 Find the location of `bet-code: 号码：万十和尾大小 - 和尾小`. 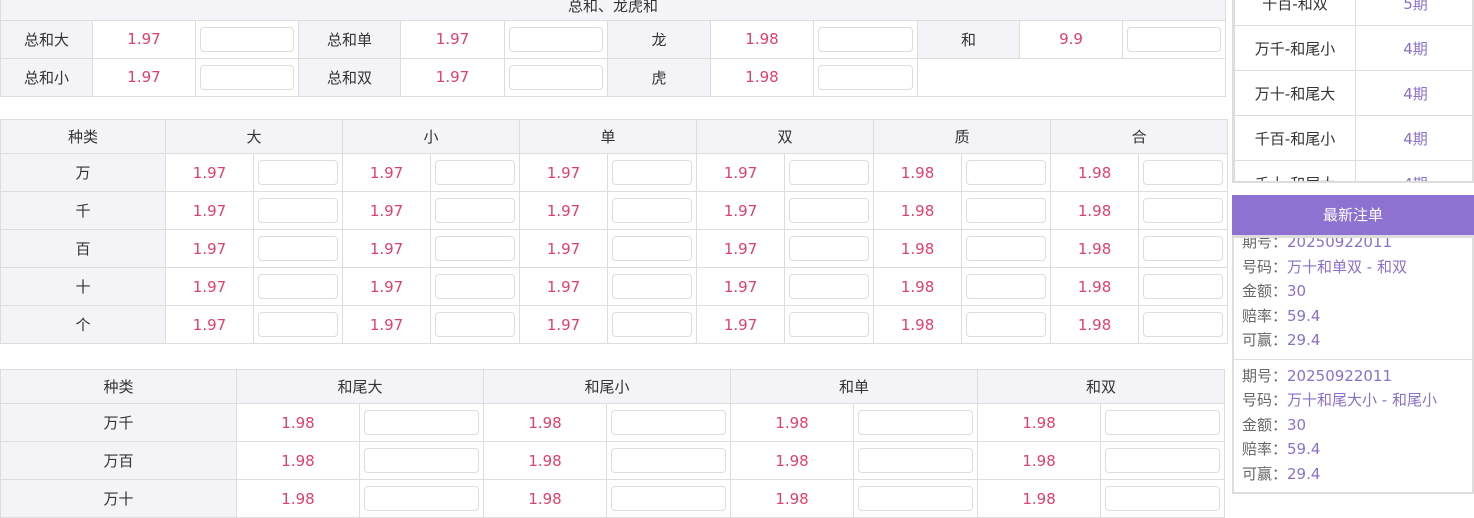

bet-code: 号码：万十和尾大小 - 和尾小 is located at coordinates (1353, 400).